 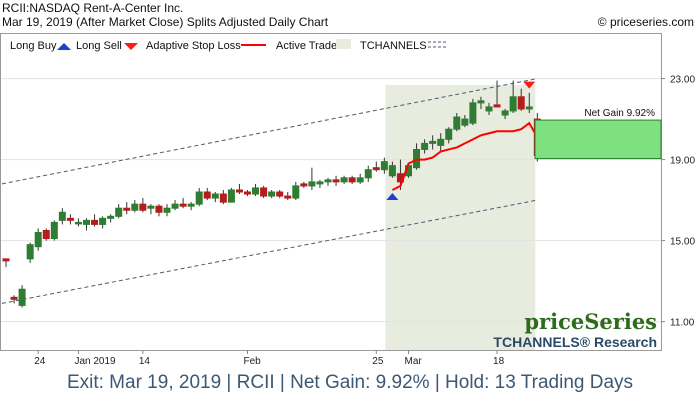 I want to click on brand-tagline: TCHANNELS® Research, so click(x=575, y=342).